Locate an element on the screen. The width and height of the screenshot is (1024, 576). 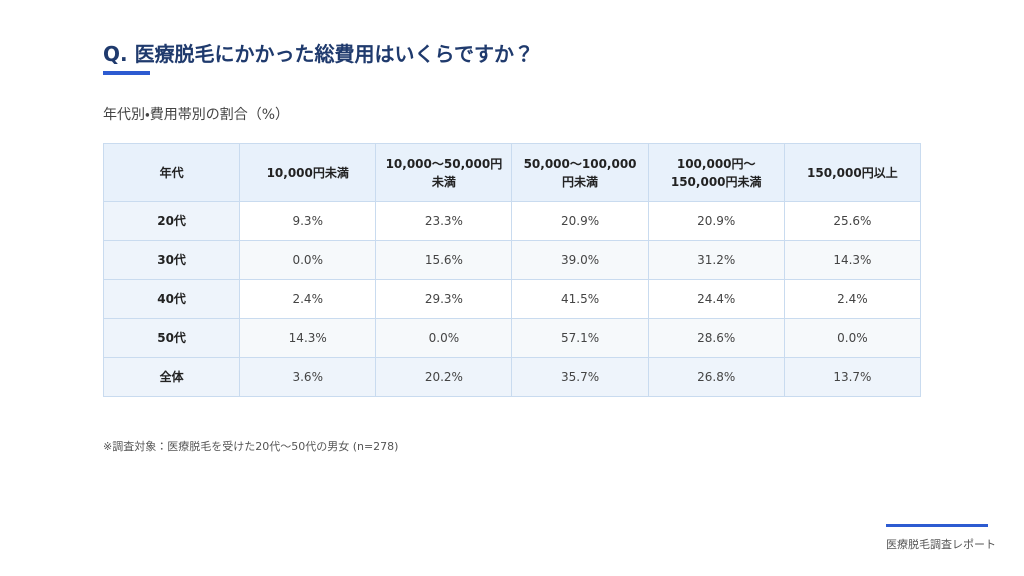
row-label: 20代 is located at coordinates (171, 221).